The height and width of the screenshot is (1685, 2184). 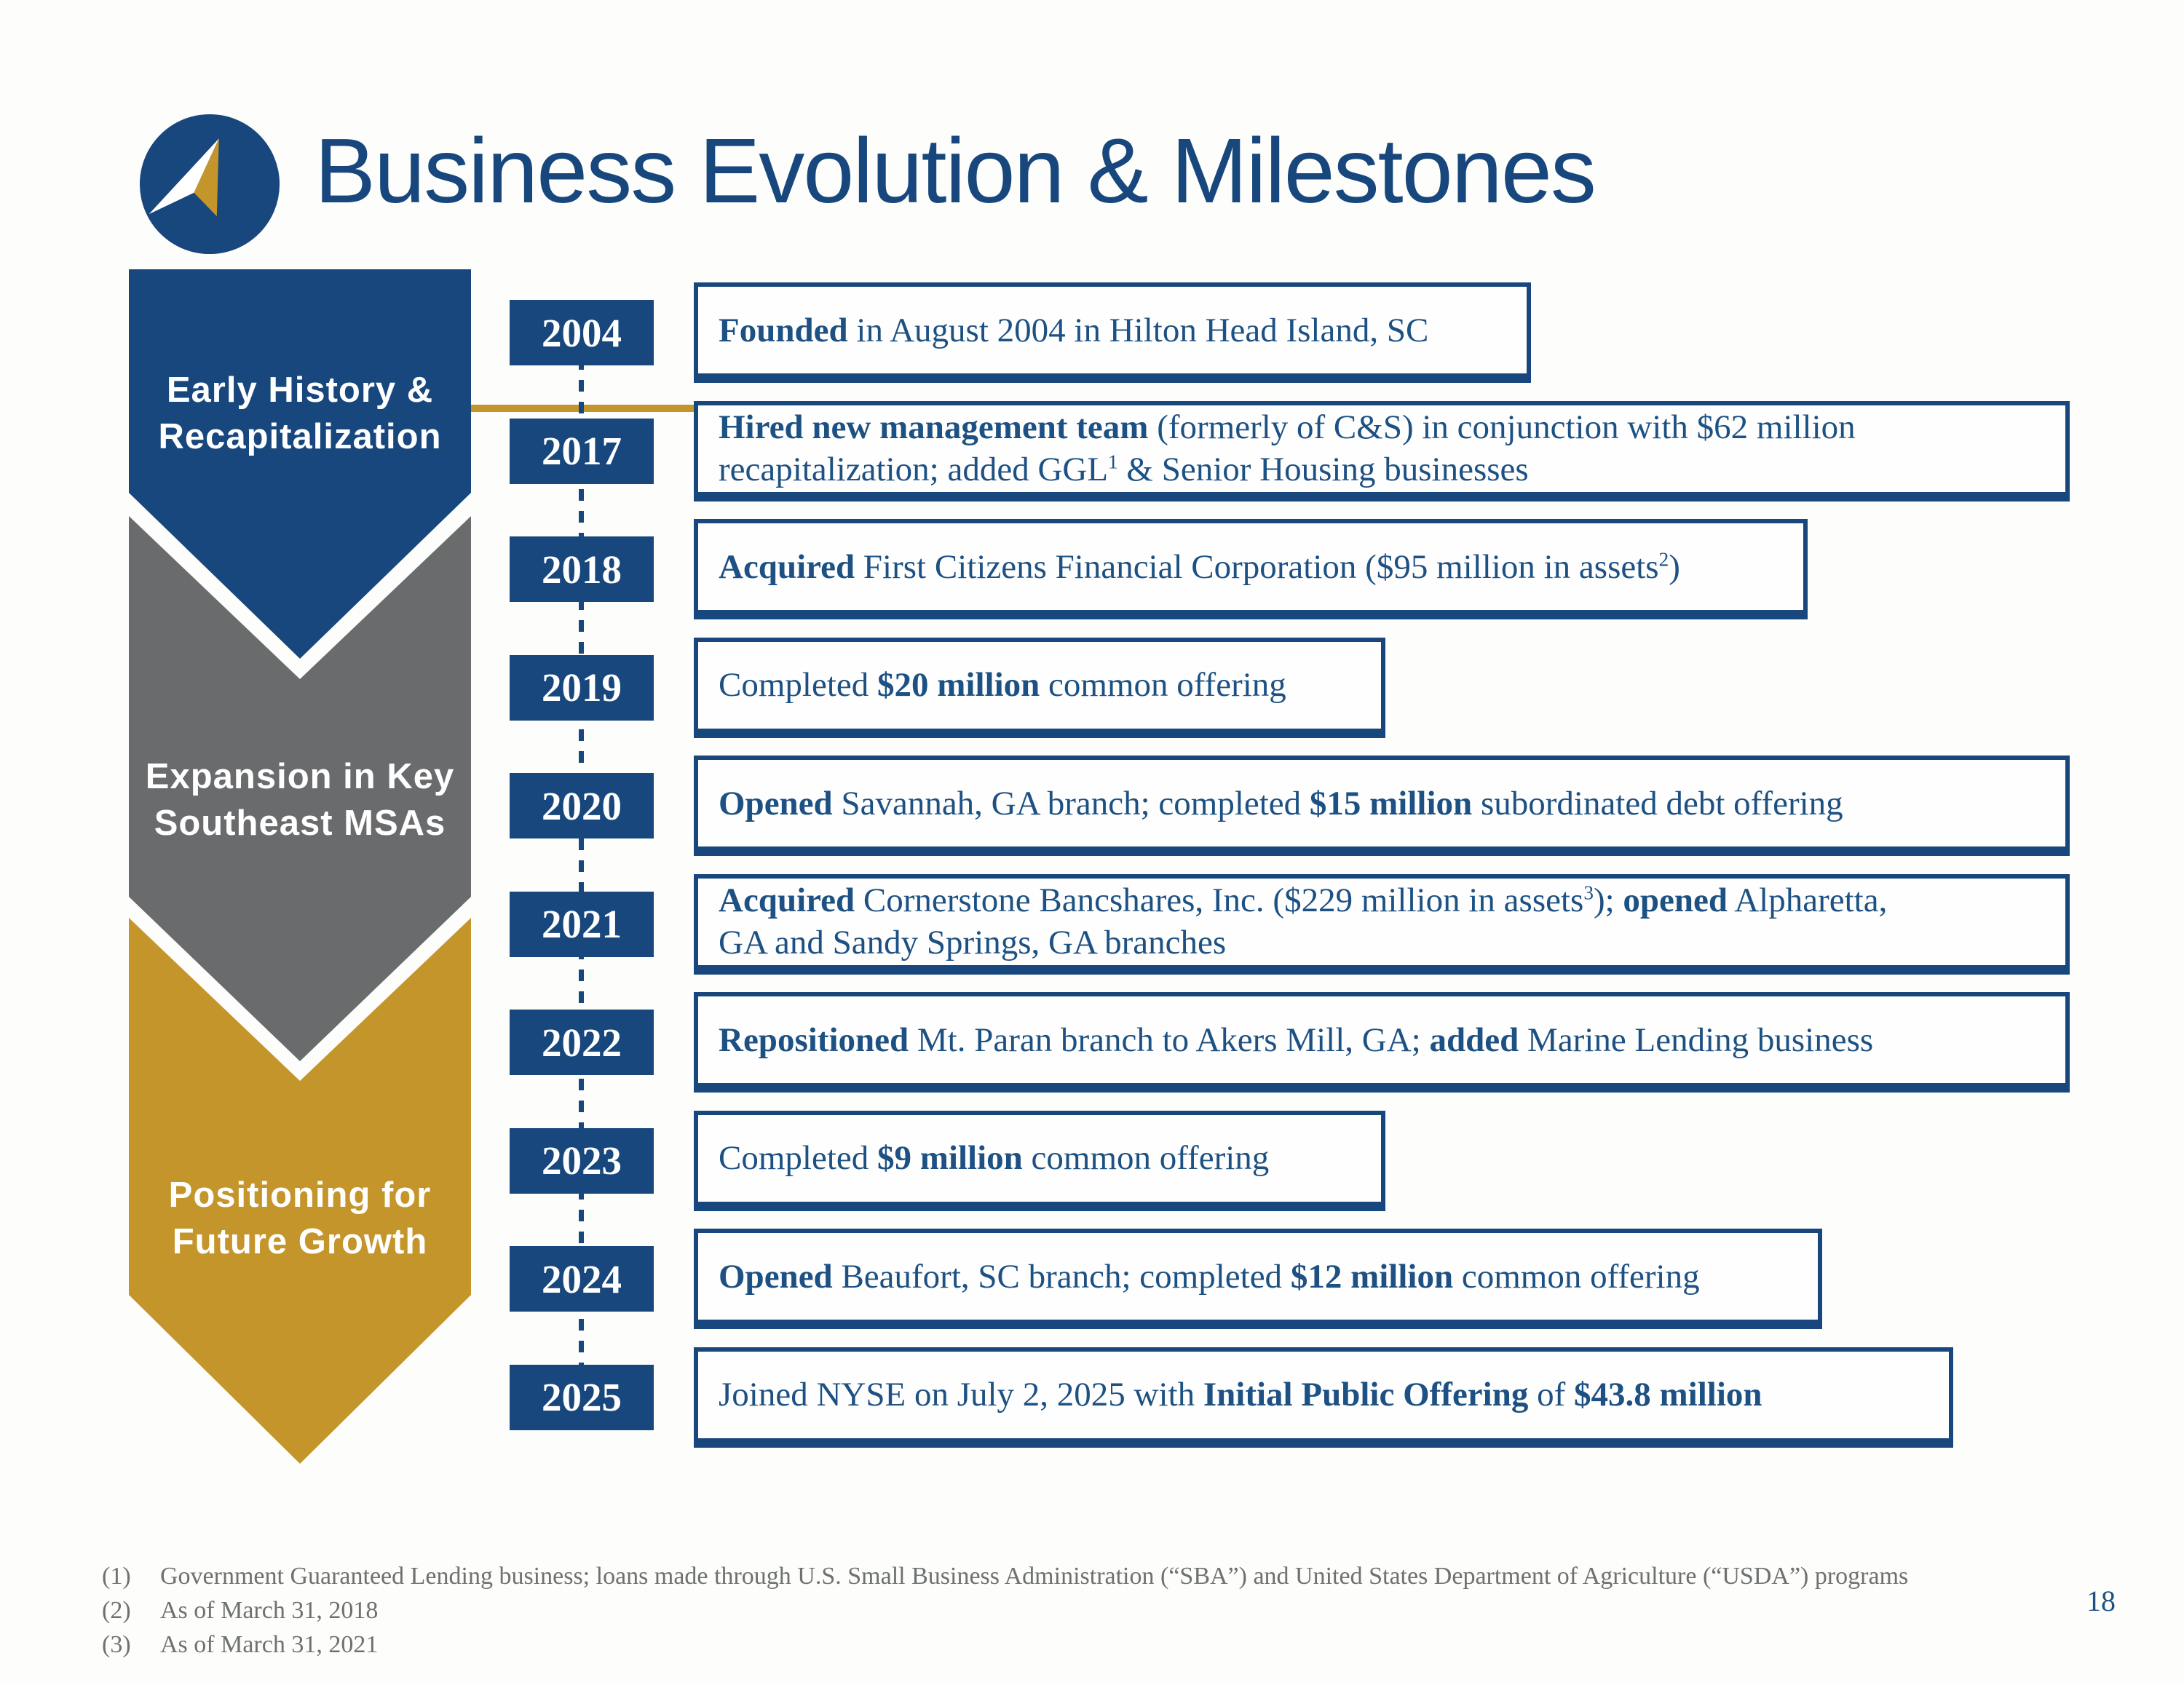 I want to click on timeline-year-2019: 2019, so click(x=582, y=687).